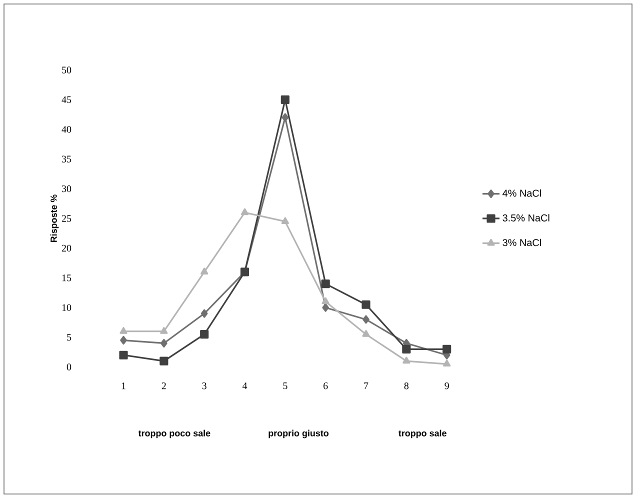 The height and width of the screenshot is (498, 636). What do you see at coordinates (69, 367) in the screenshot?
I see `y-tick-label: 0` at bounding box center [69, 367].